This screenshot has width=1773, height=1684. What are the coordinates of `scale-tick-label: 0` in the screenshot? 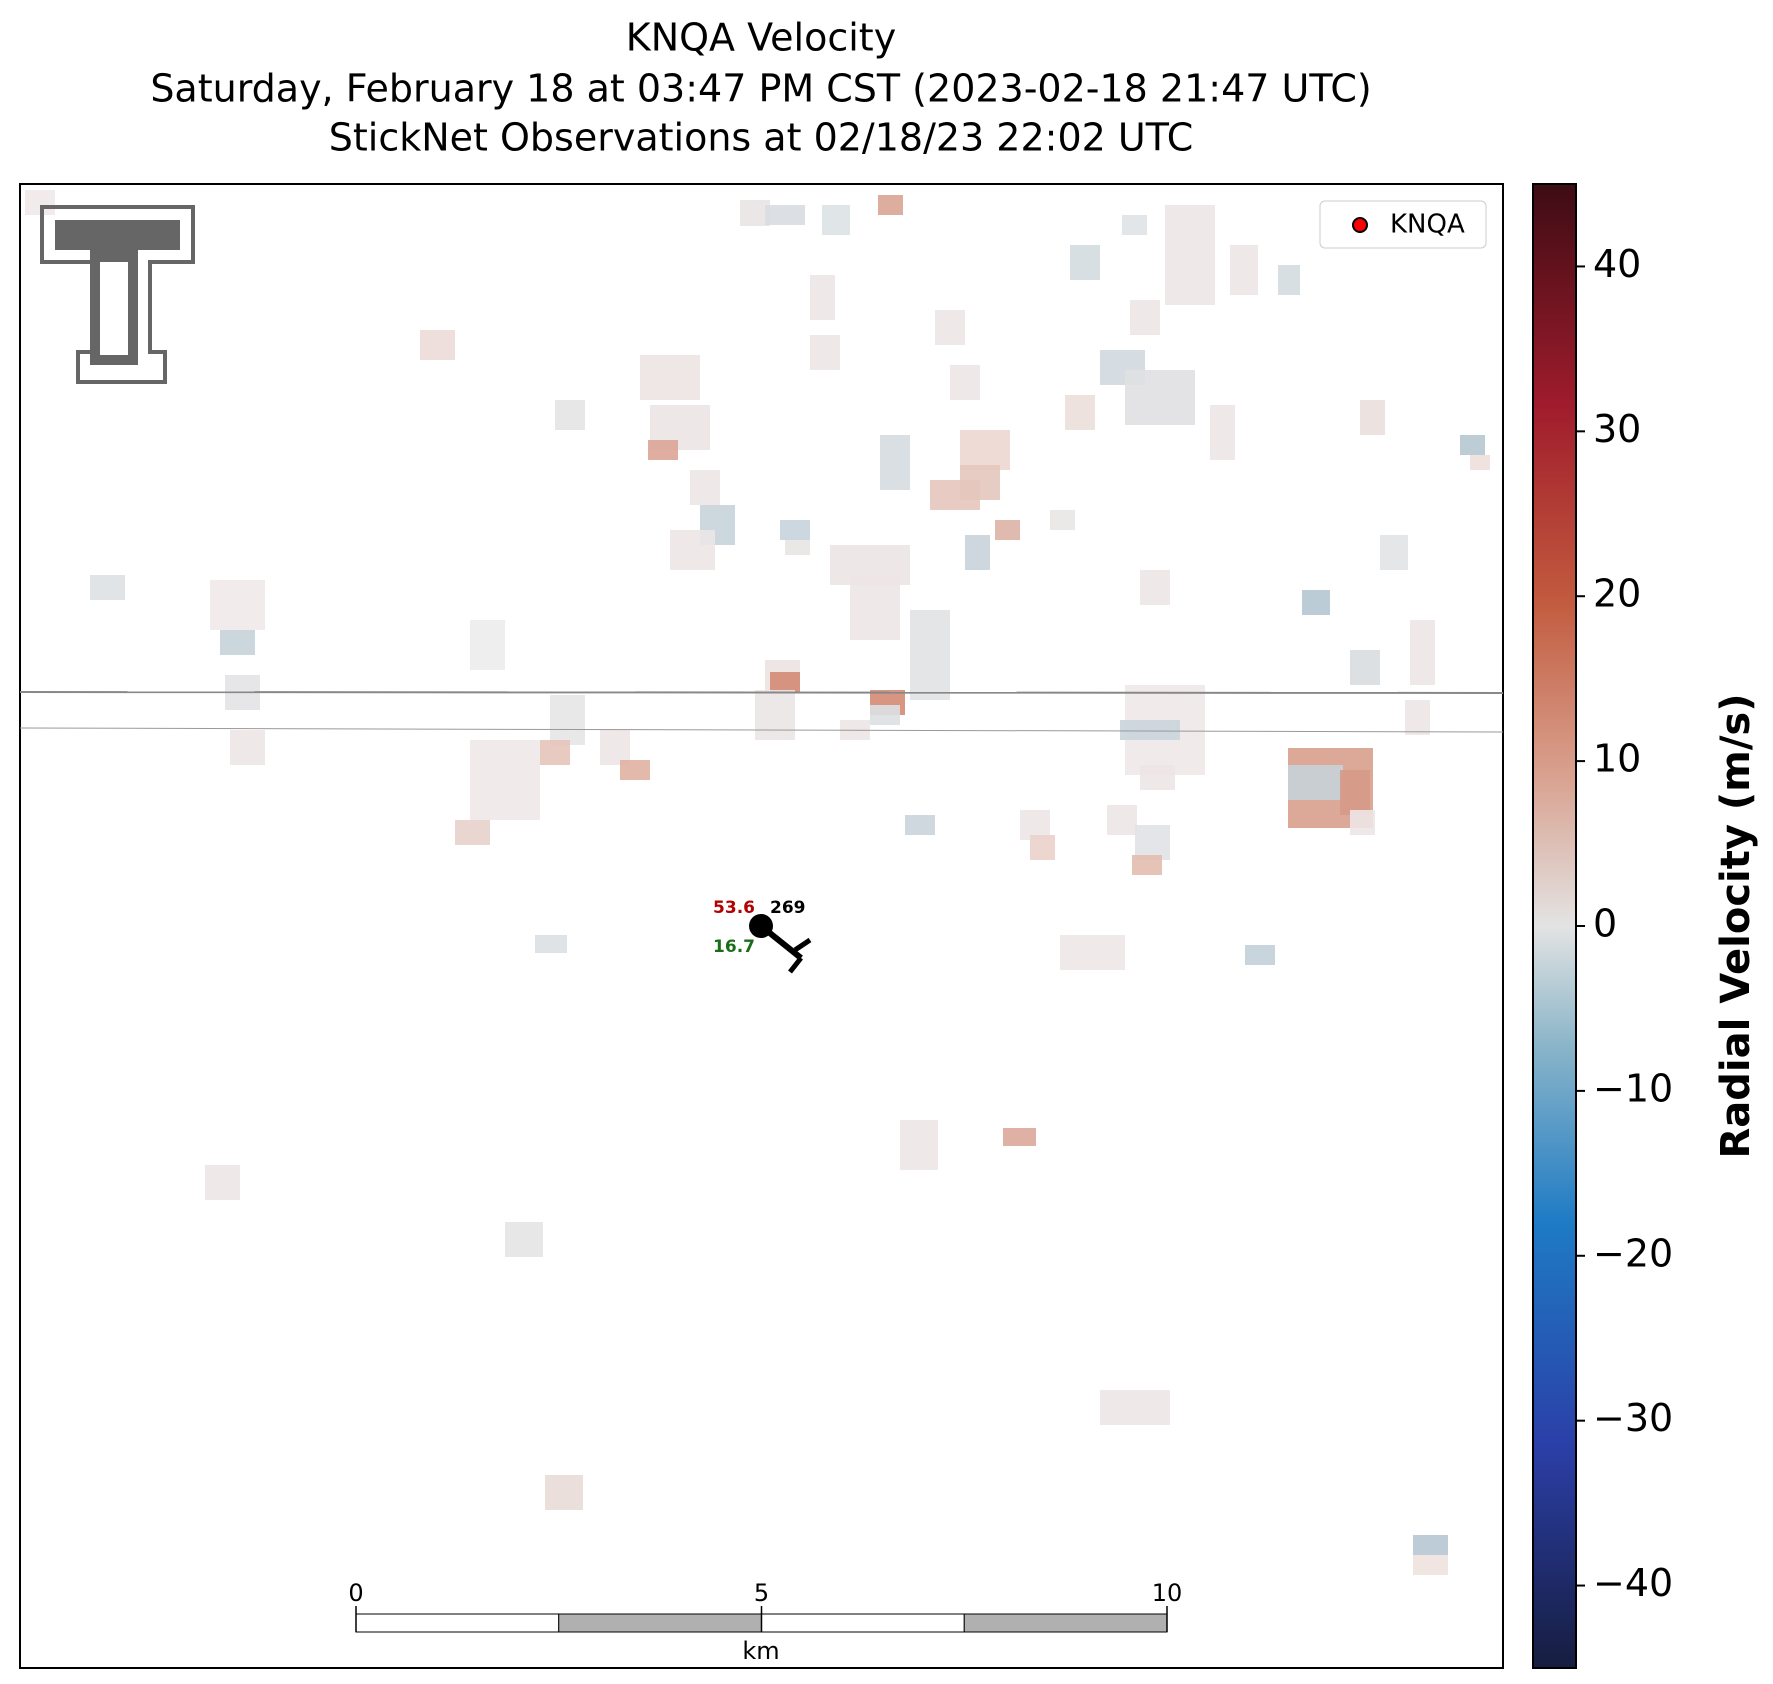 It's located at (355, 1593).